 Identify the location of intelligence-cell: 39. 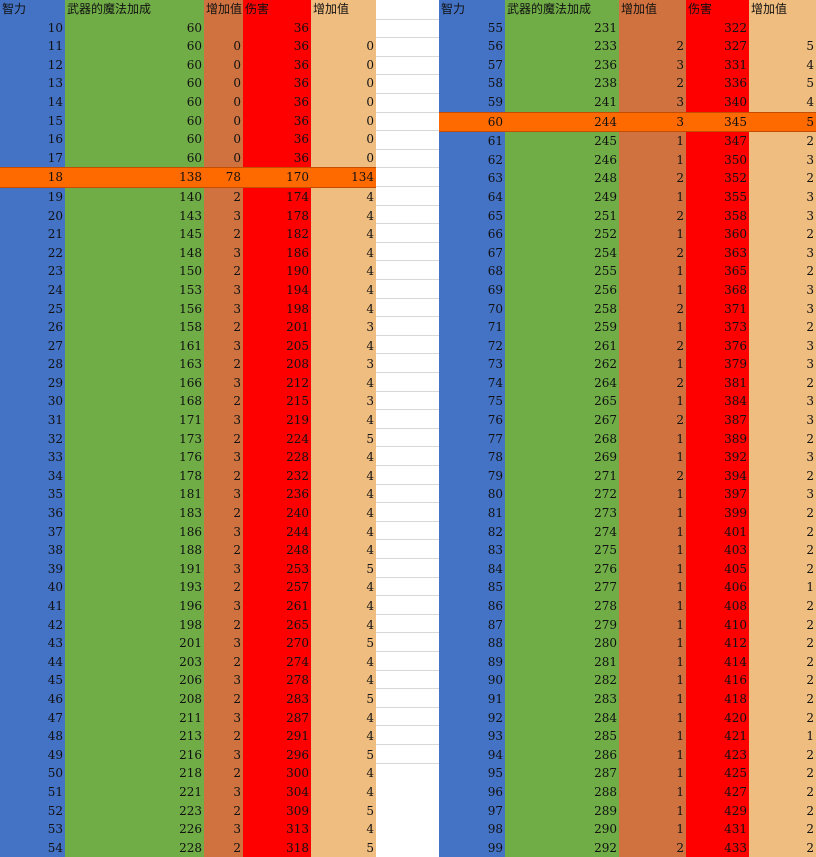
(32, 569).